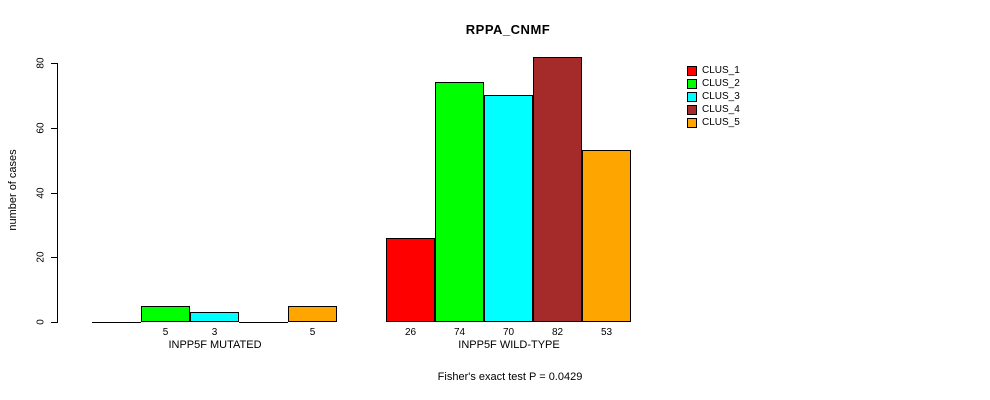  Describe the element at coordinates (214, 332) in the screenshot. I see `bar-value-label: 3` at that location.